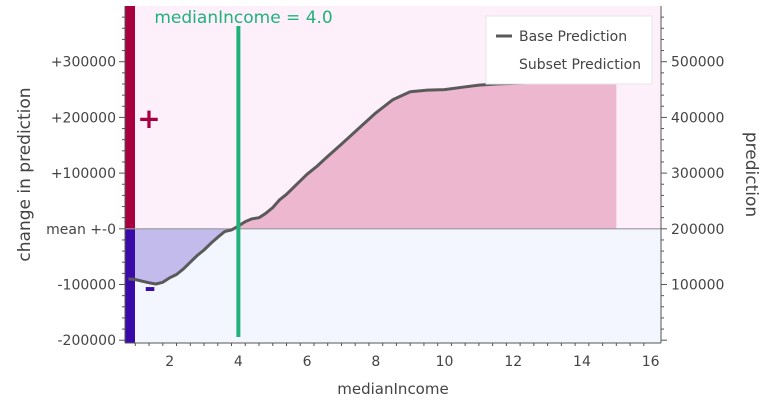 This screenshot has width=772, height=402. What do you see at coordinates (243, 18) in the screenshot?
I see `marker-label: medianIncome = 4.0` at bounding box center [243, 18].